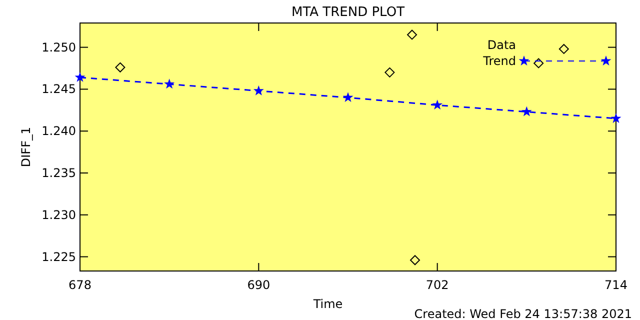 The height and width of the screenshot is (320, 640). I want to click on x-tick-label: 678, so click(80, 285).